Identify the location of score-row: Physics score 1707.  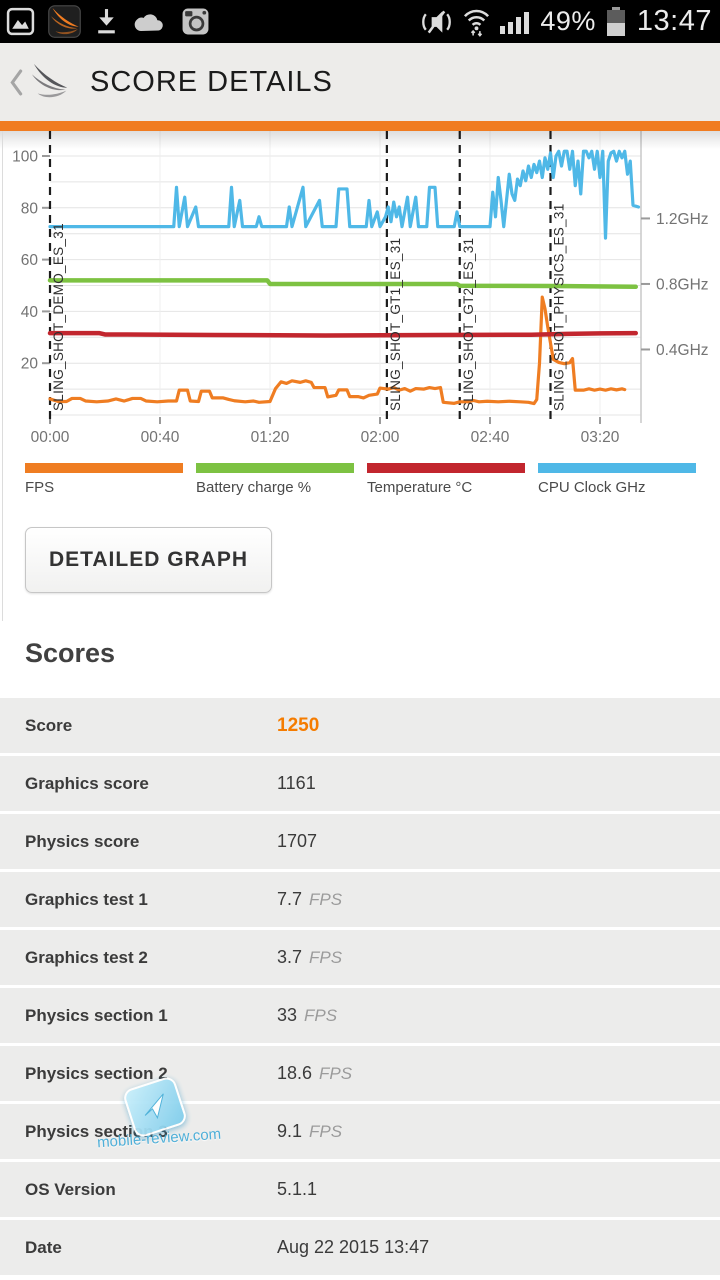
(360, 841).